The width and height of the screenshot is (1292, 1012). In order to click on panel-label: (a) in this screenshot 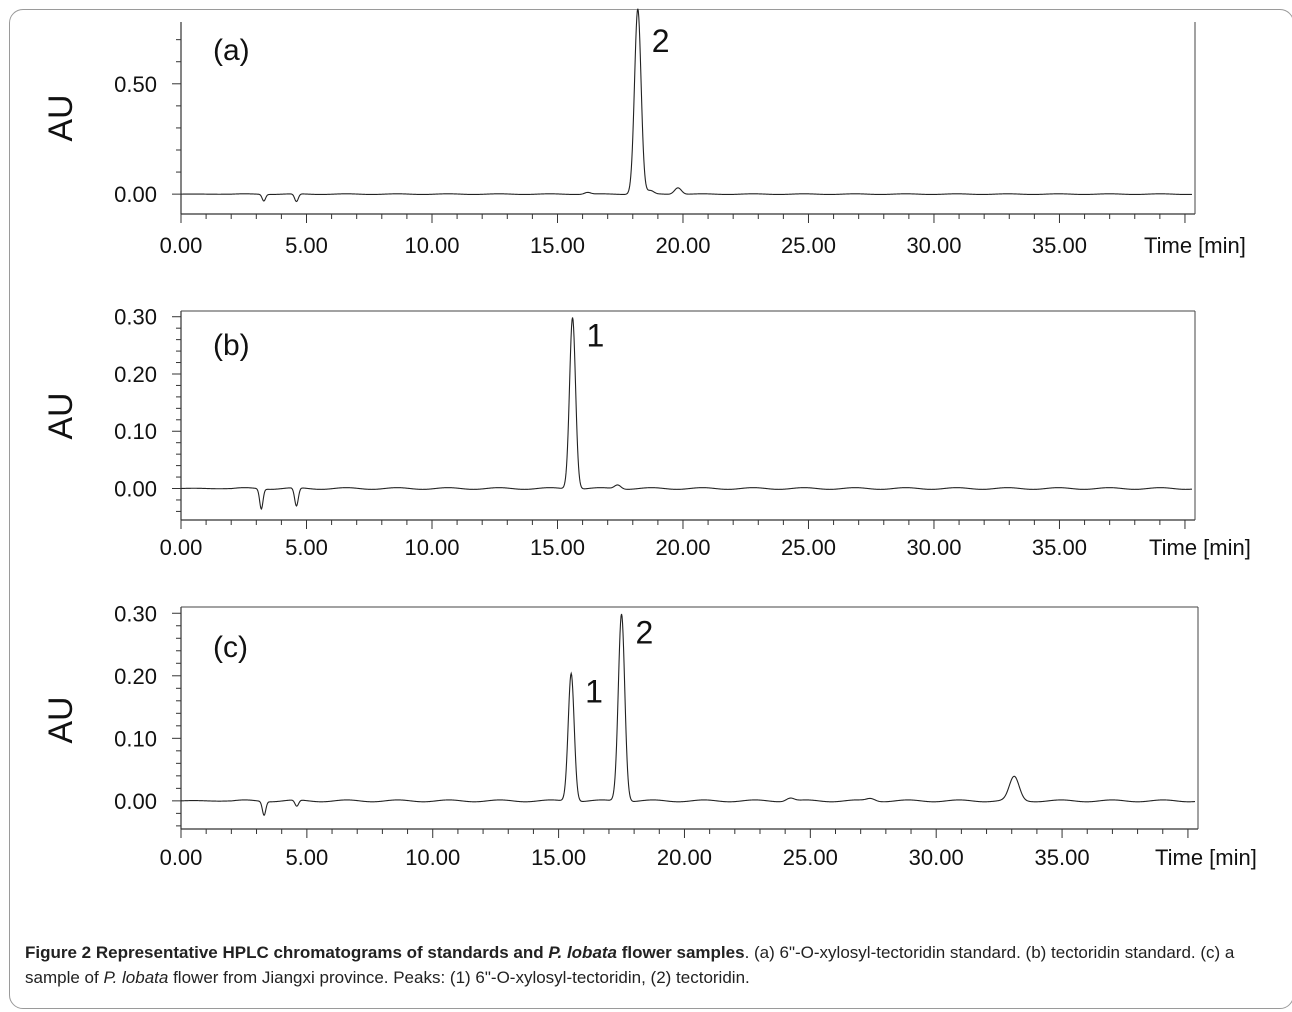, I will do `click(231, 50)`.